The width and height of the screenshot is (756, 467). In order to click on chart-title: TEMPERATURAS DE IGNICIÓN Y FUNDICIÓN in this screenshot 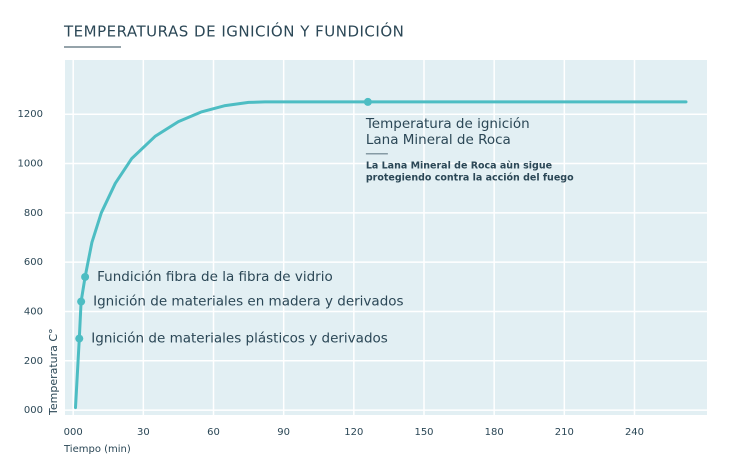, I will do `click(233, 31)`.